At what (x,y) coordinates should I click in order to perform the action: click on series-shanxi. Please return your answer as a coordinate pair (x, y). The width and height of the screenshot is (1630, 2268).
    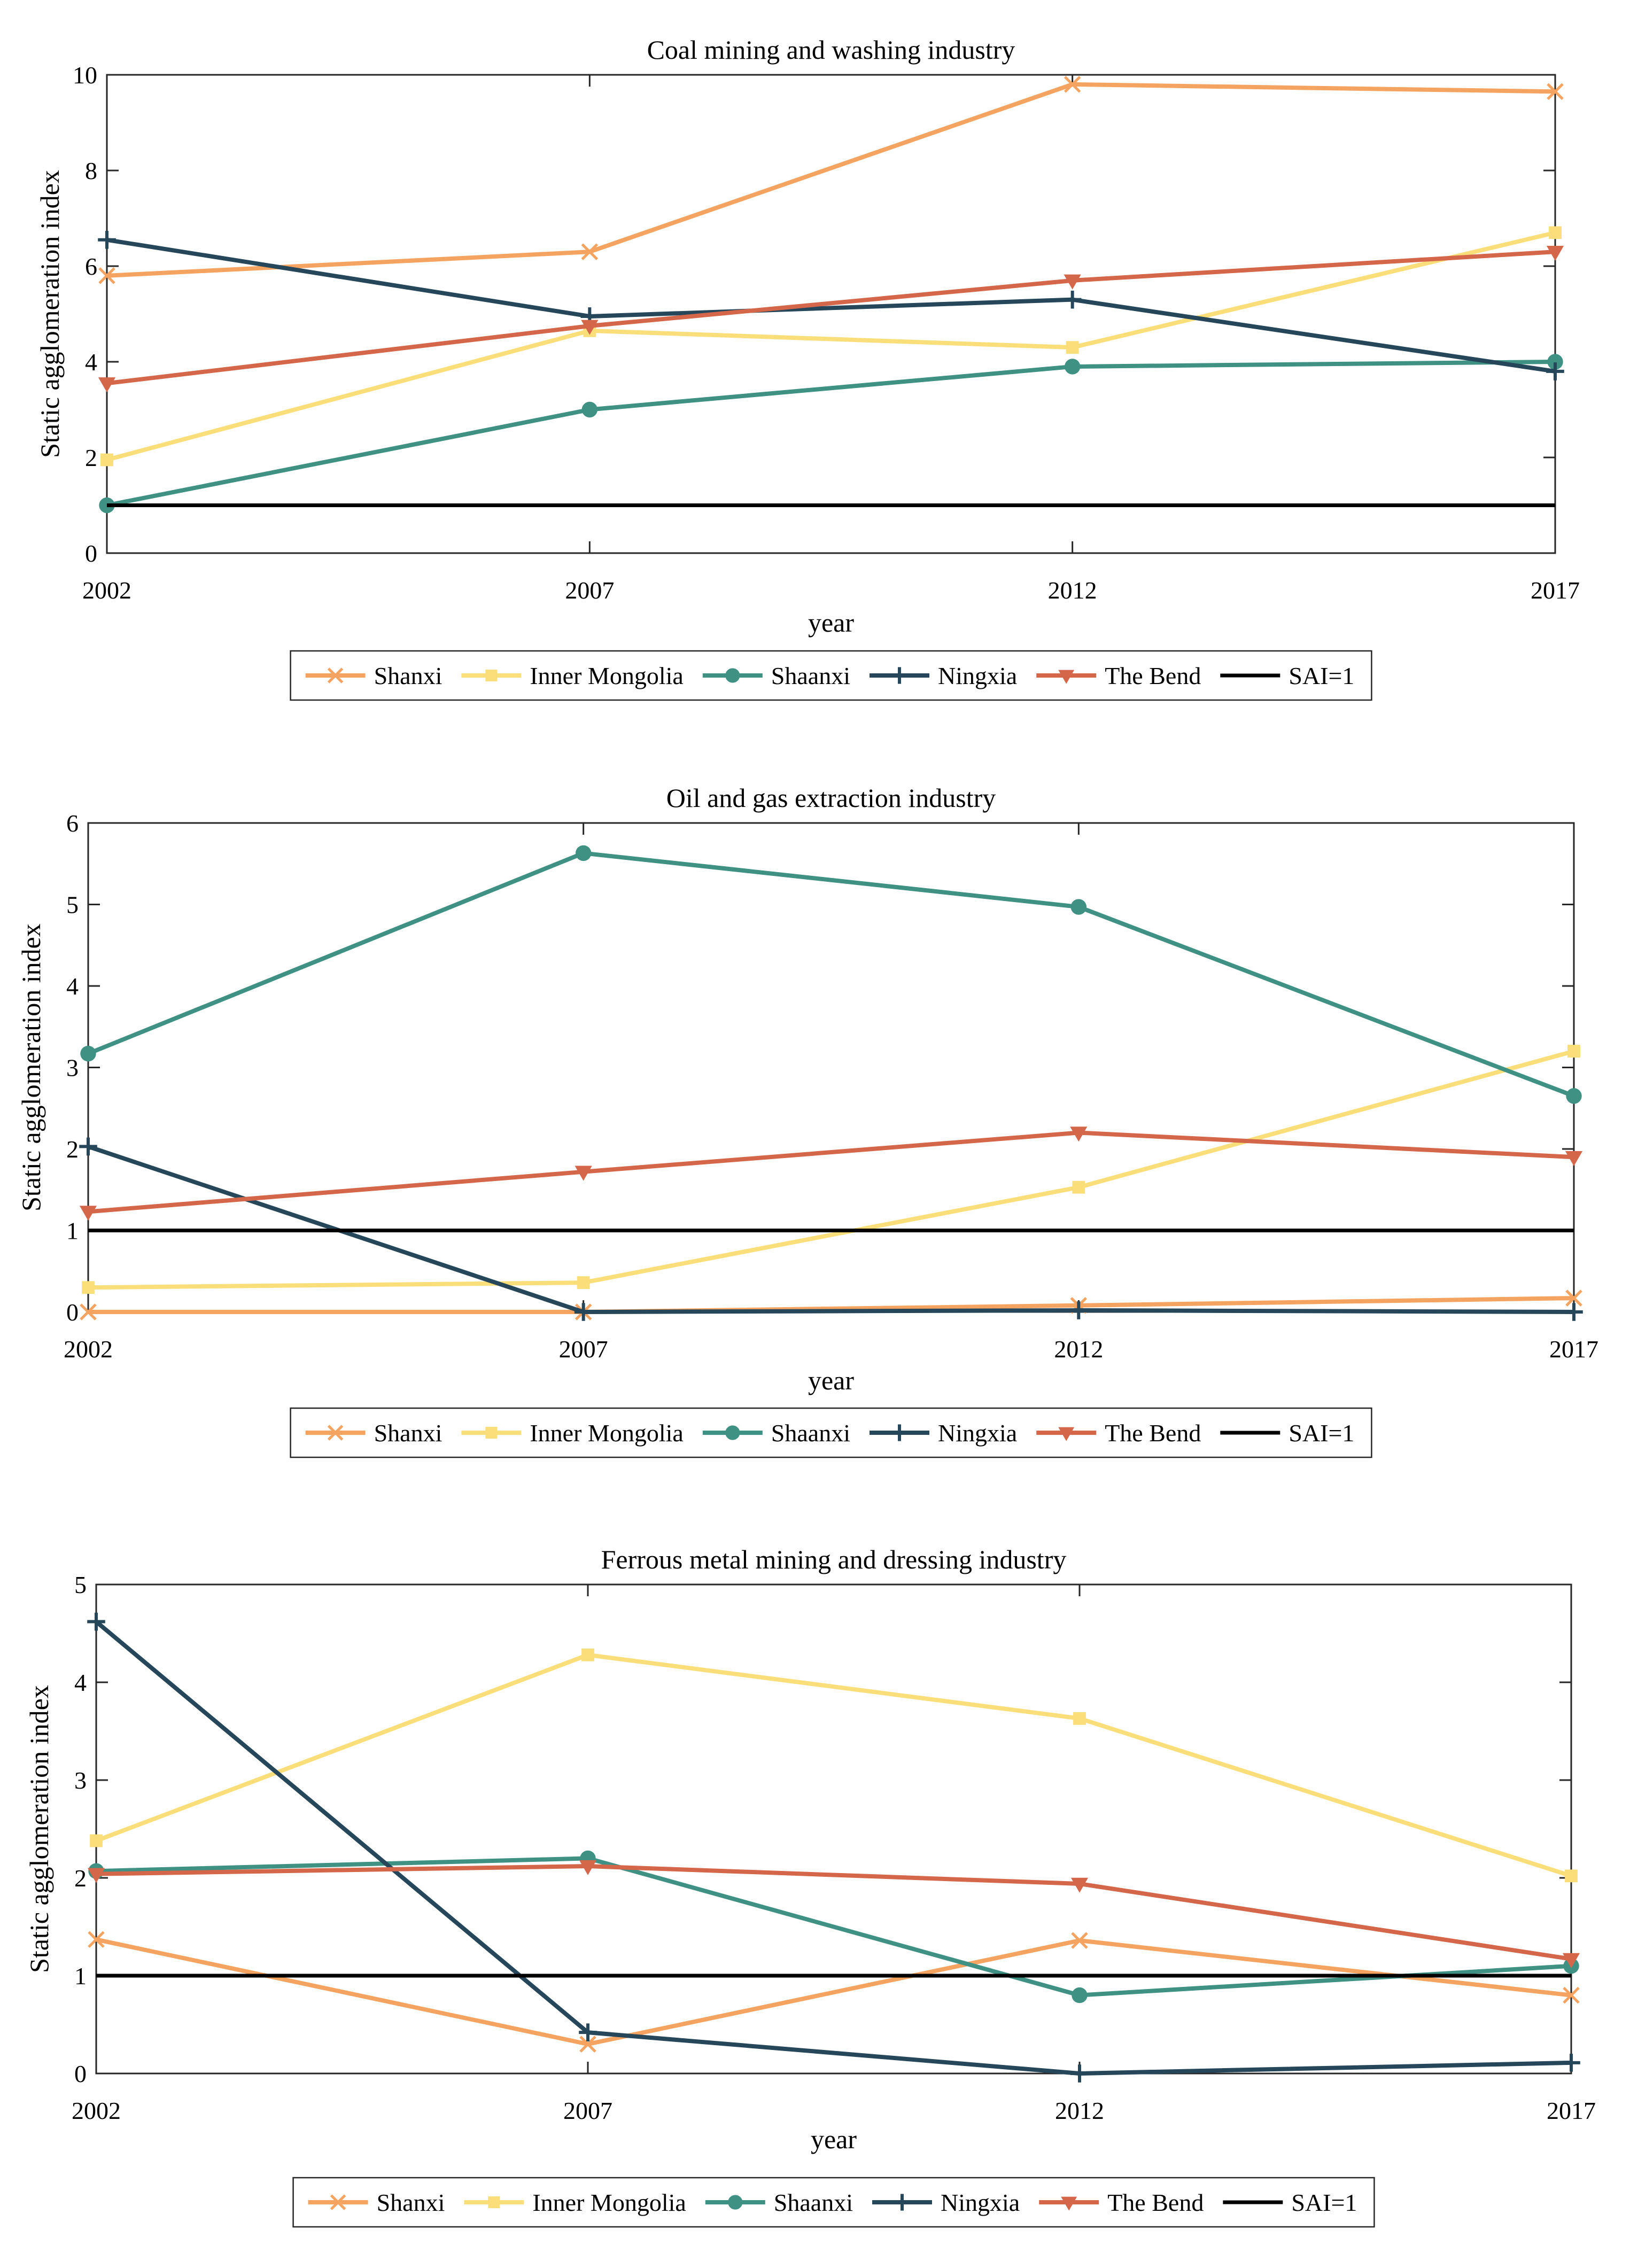
    Looking at the image, I should click on (834, 1992).